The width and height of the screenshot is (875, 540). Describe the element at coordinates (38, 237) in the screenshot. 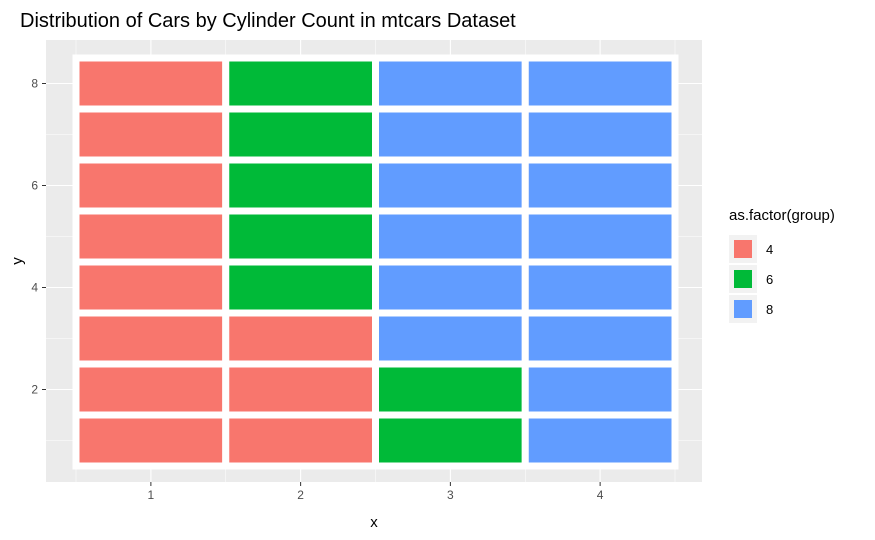

I see `y-axis-ticks: 2 4 6 8` at that location.